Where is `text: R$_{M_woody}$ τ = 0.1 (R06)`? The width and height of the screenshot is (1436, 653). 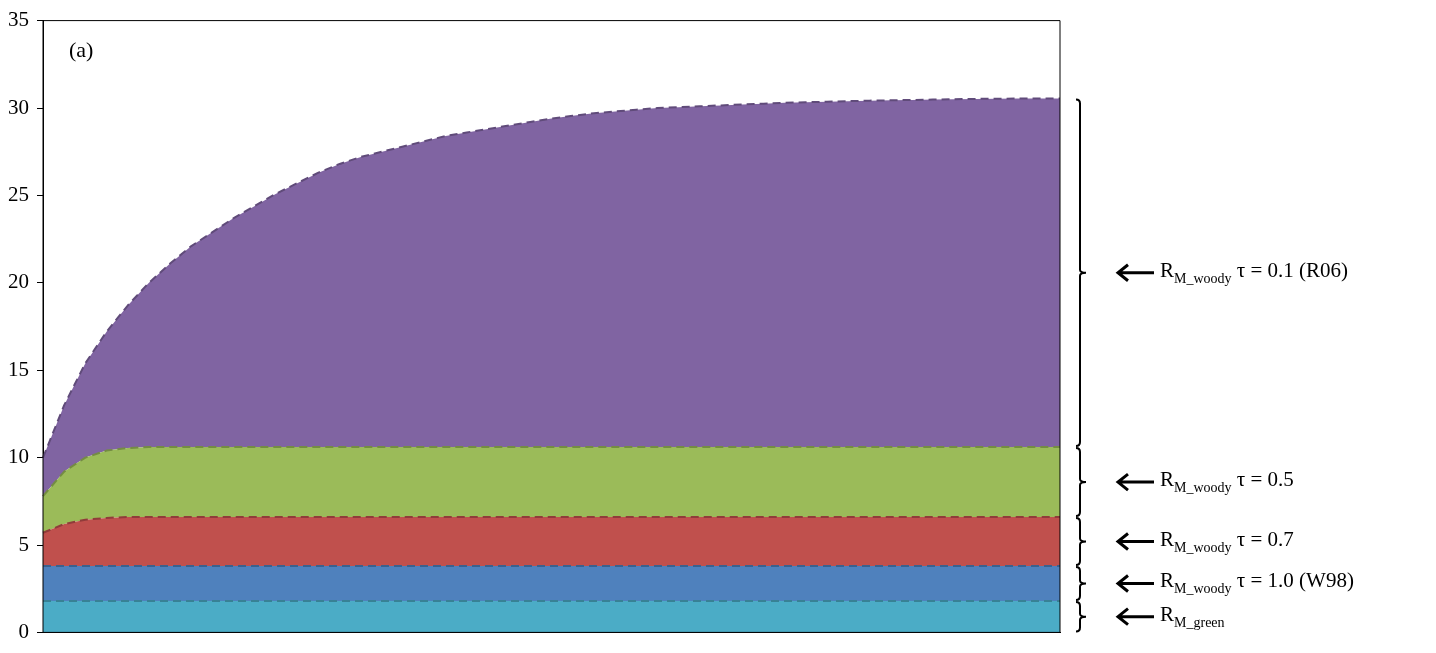
text: R$_{M_woody}$ τ = 0.1 (R06) is located at coordinates (1254, 272).